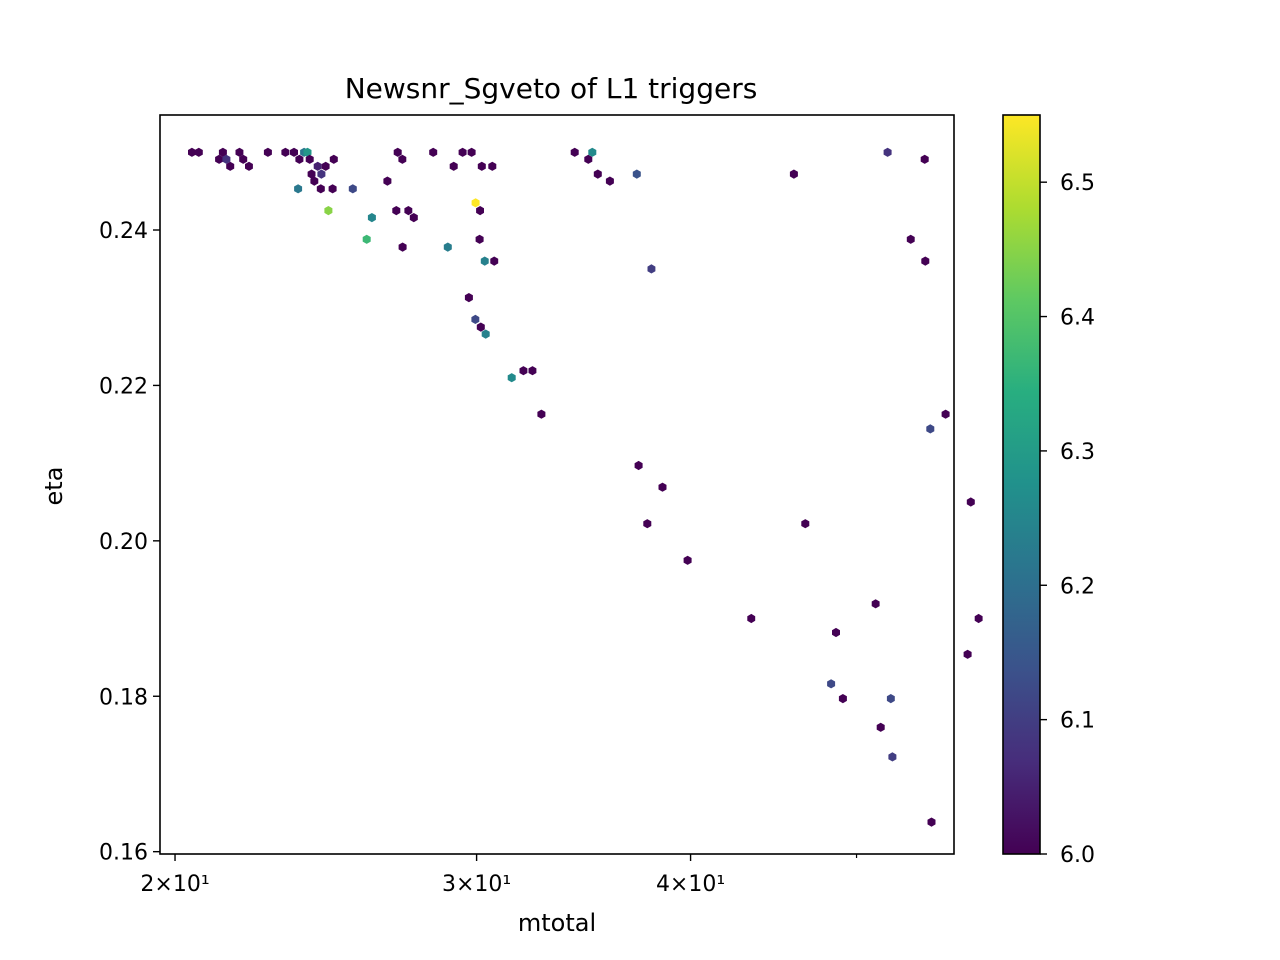  Describe the element at coordinates (1021, 484) in the screenshot. I see `colorbar-frame` at that location.